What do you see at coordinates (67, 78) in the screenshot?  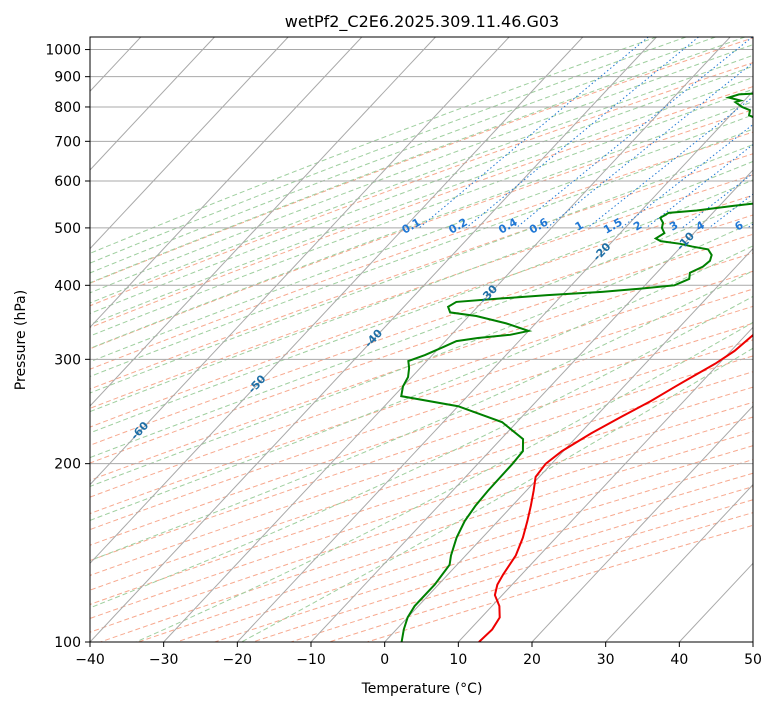 I see `y-tick-label: 900` at bounding box center [67, 78].